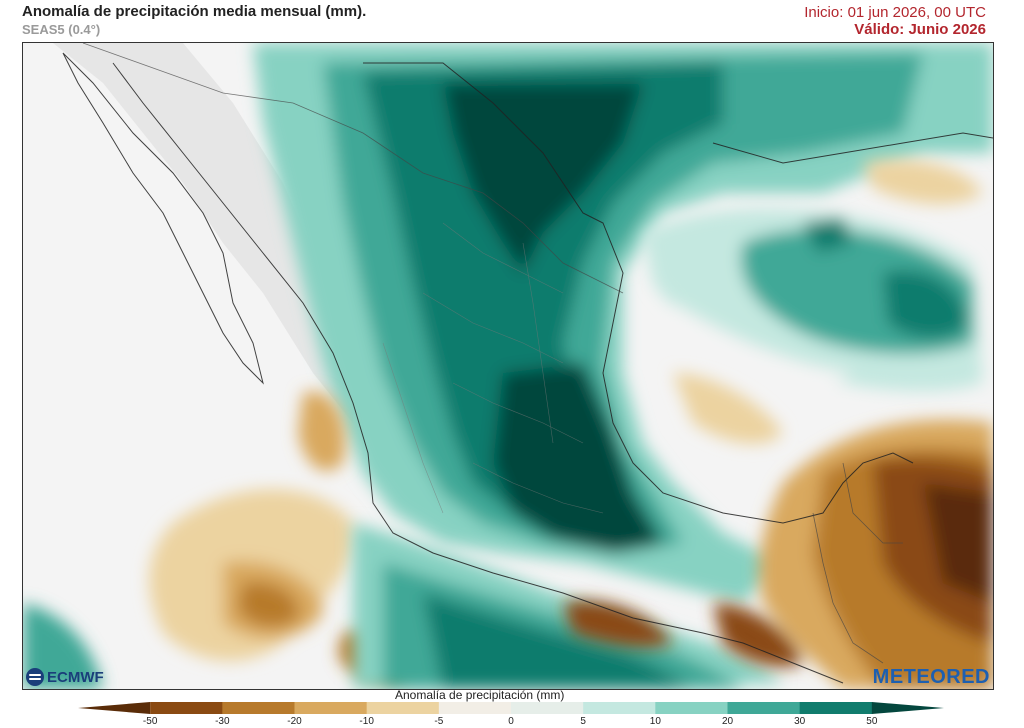  What do you see at coordinates (493, 368) in the screenshot?
I see `state-borders` at bounding box center [493, 368].